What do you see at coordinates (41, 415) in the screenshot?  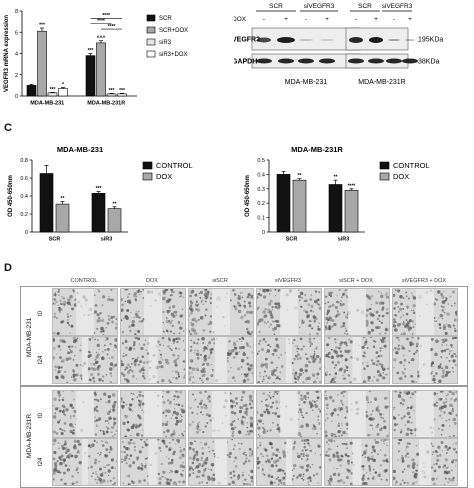 I see `time-label: t0` at bounding box center [41, 415].